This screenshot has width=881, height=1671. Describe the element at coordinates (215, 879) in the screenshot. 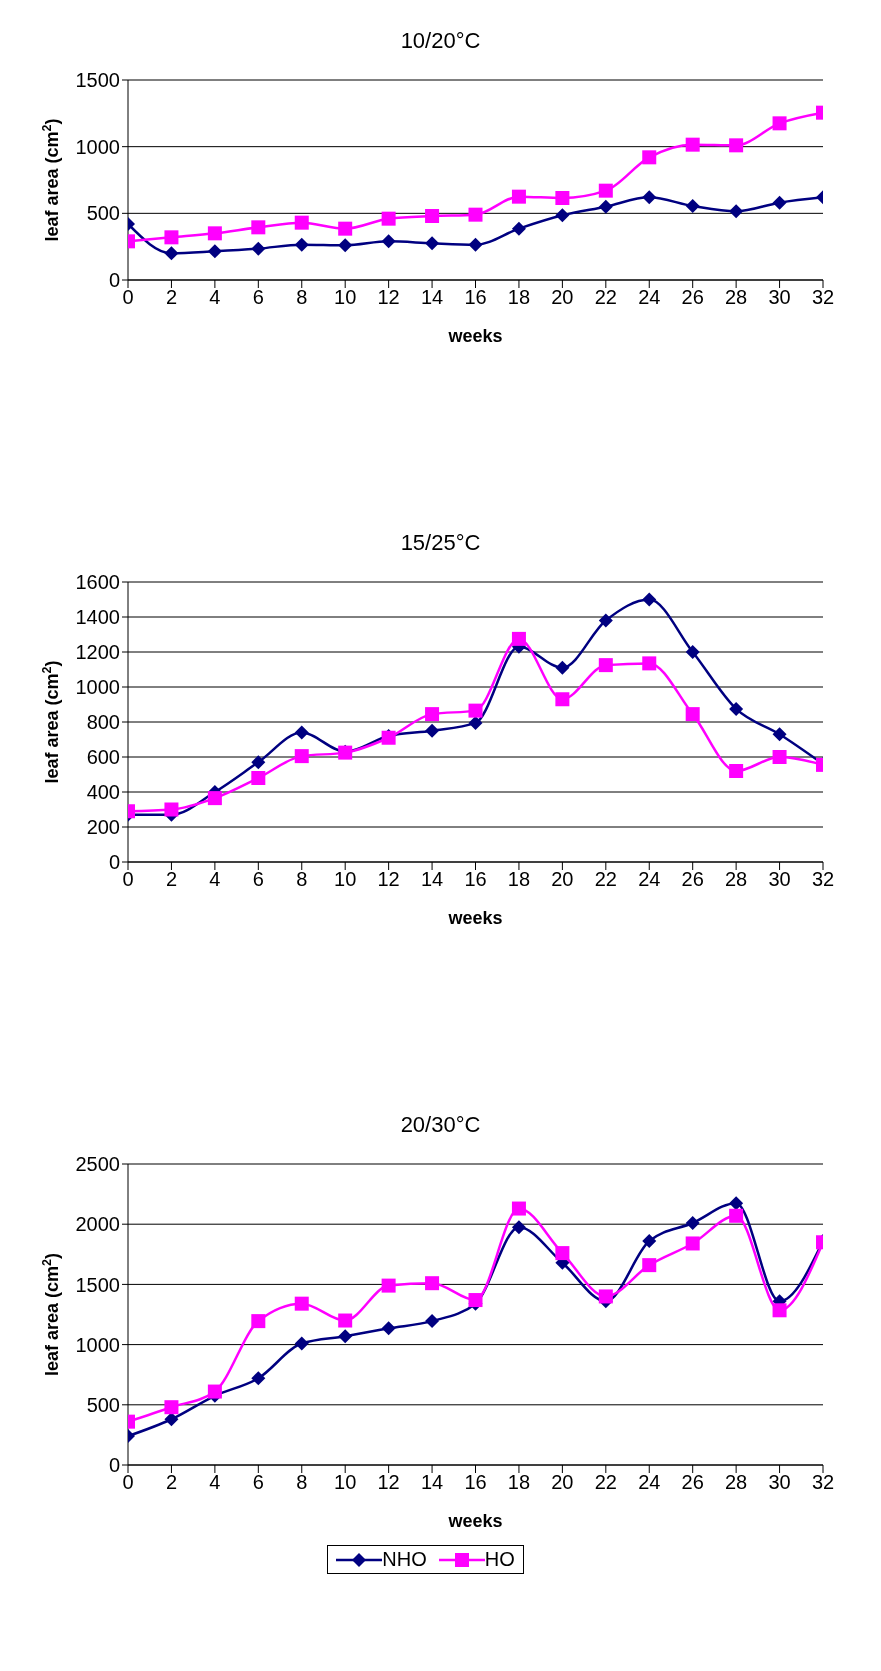

I see `x-tick-label: 4` at that location.